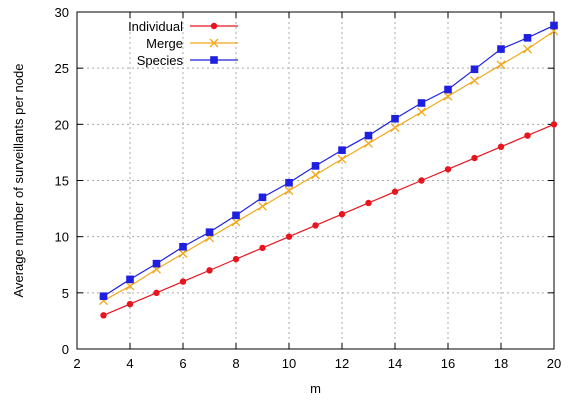 Image resolution: width=581 pixels, height=400 pixels. I want to click on x-tick-label: 10, so click(289, 363).